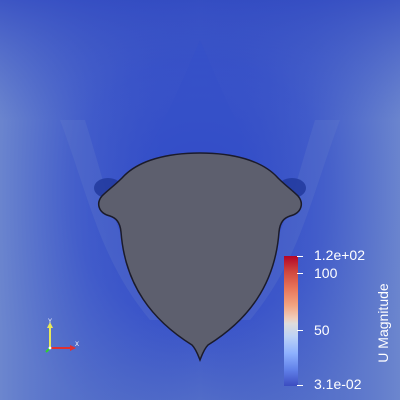 The image size is (400, 400). What do you see at coordinates (77, 345) in the screenshot?
I see `svg-text: X` at bounding box center [77, 345].